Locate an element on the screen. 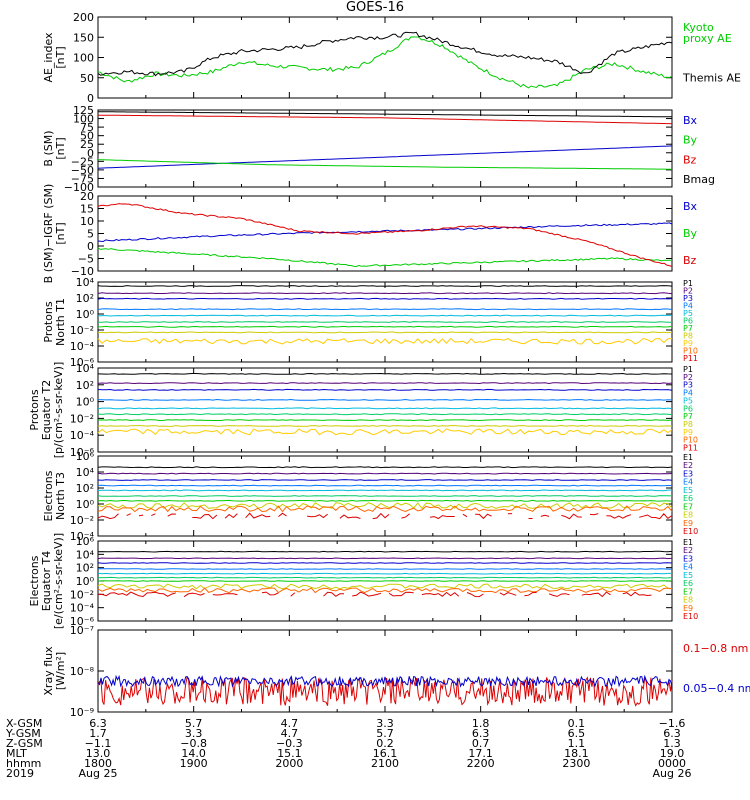  y-tick-label: −10 is located at coordinates (82, 271).